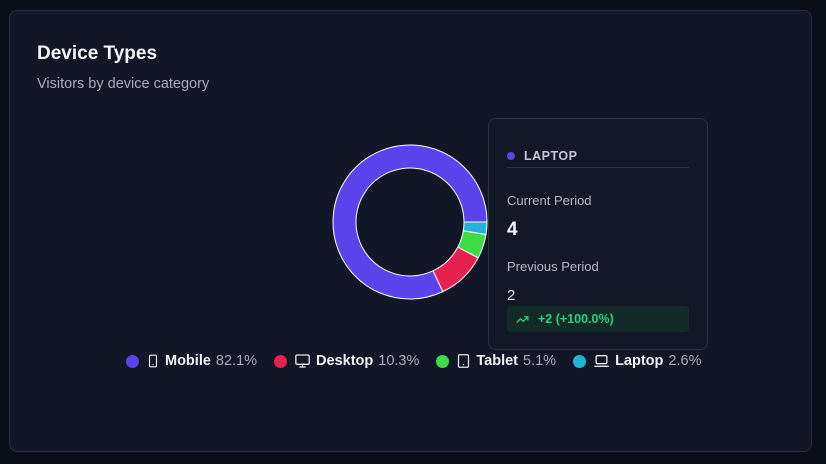 The height and width of the screenshot is (464, 826). What do you see at coordinates (540, 361) in the screenshot?
I see `legend-percent: 5.1%` at bounding box center [540, 361].